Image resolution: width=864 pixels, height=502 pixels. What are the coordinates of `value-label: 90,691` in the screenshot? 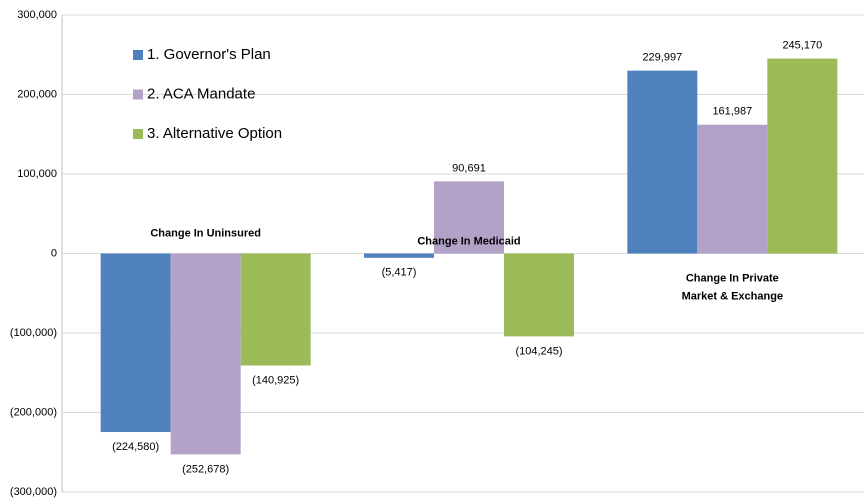 It's located at (469, 168).